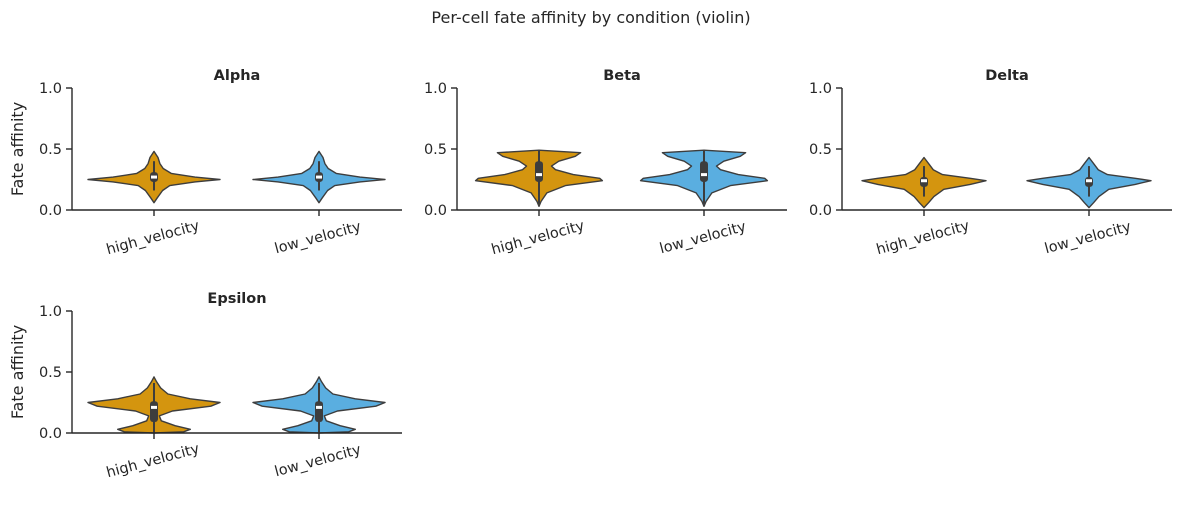 This screenshot has height=506, width=1183. I want to click on panel-title: Epsilon, so click(236, 299).